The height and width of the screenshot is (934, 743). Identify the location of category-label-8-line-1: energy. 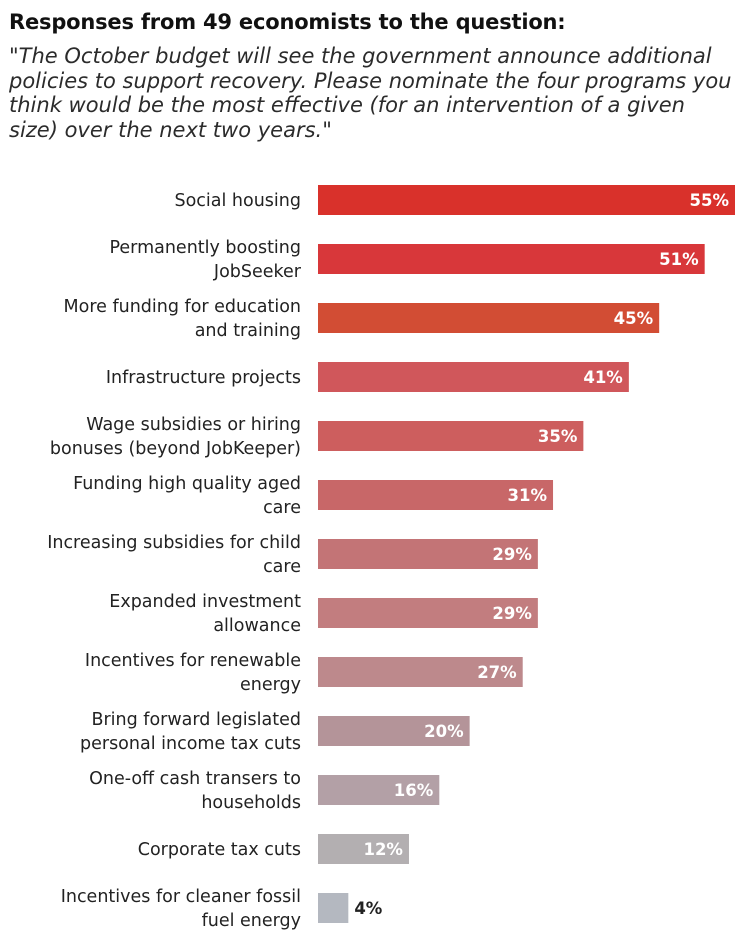
(270, 685).